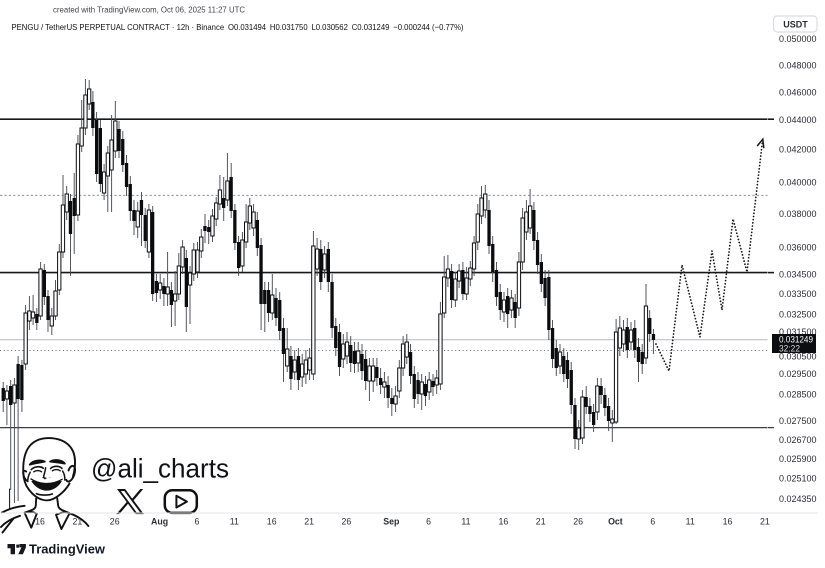 This screenshot has width=825, height=568. I want to click on svg-text: 0.042000, so click(798, 149).